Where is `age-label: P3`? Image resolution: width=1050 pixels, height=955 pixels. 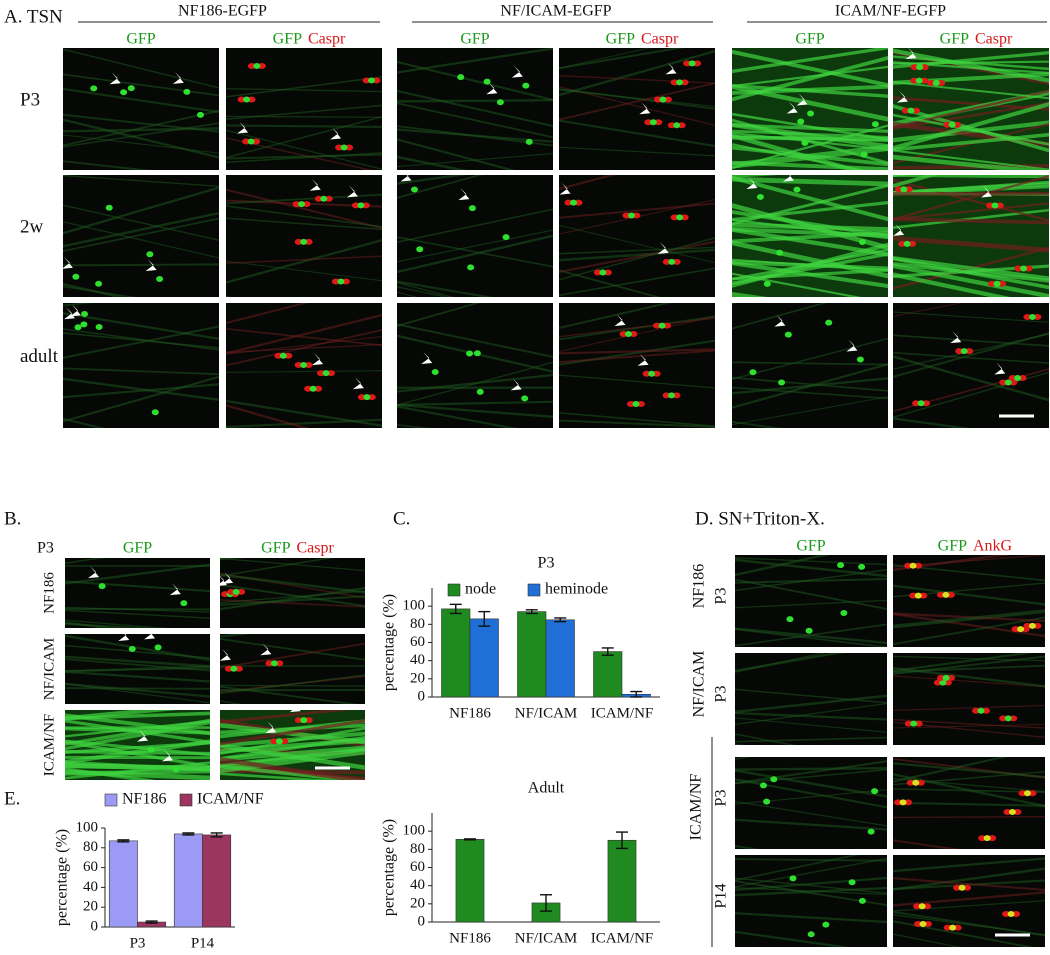 age-label: P3 is located at coordinates (721, 798).